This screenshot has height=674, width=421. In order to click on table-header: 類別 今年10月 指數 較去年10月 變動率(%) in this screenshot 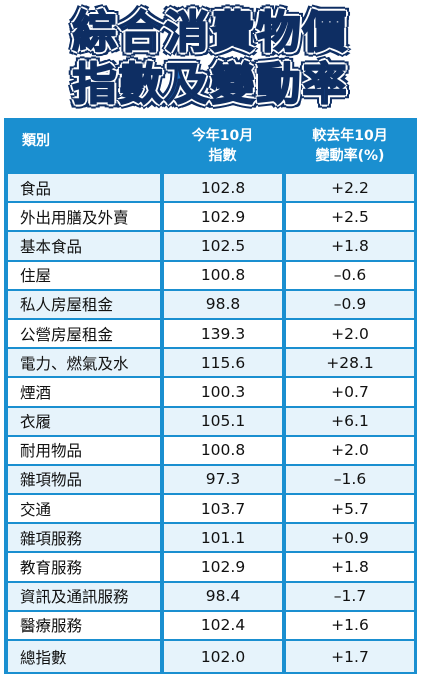, I will do `click(210, 146)`.